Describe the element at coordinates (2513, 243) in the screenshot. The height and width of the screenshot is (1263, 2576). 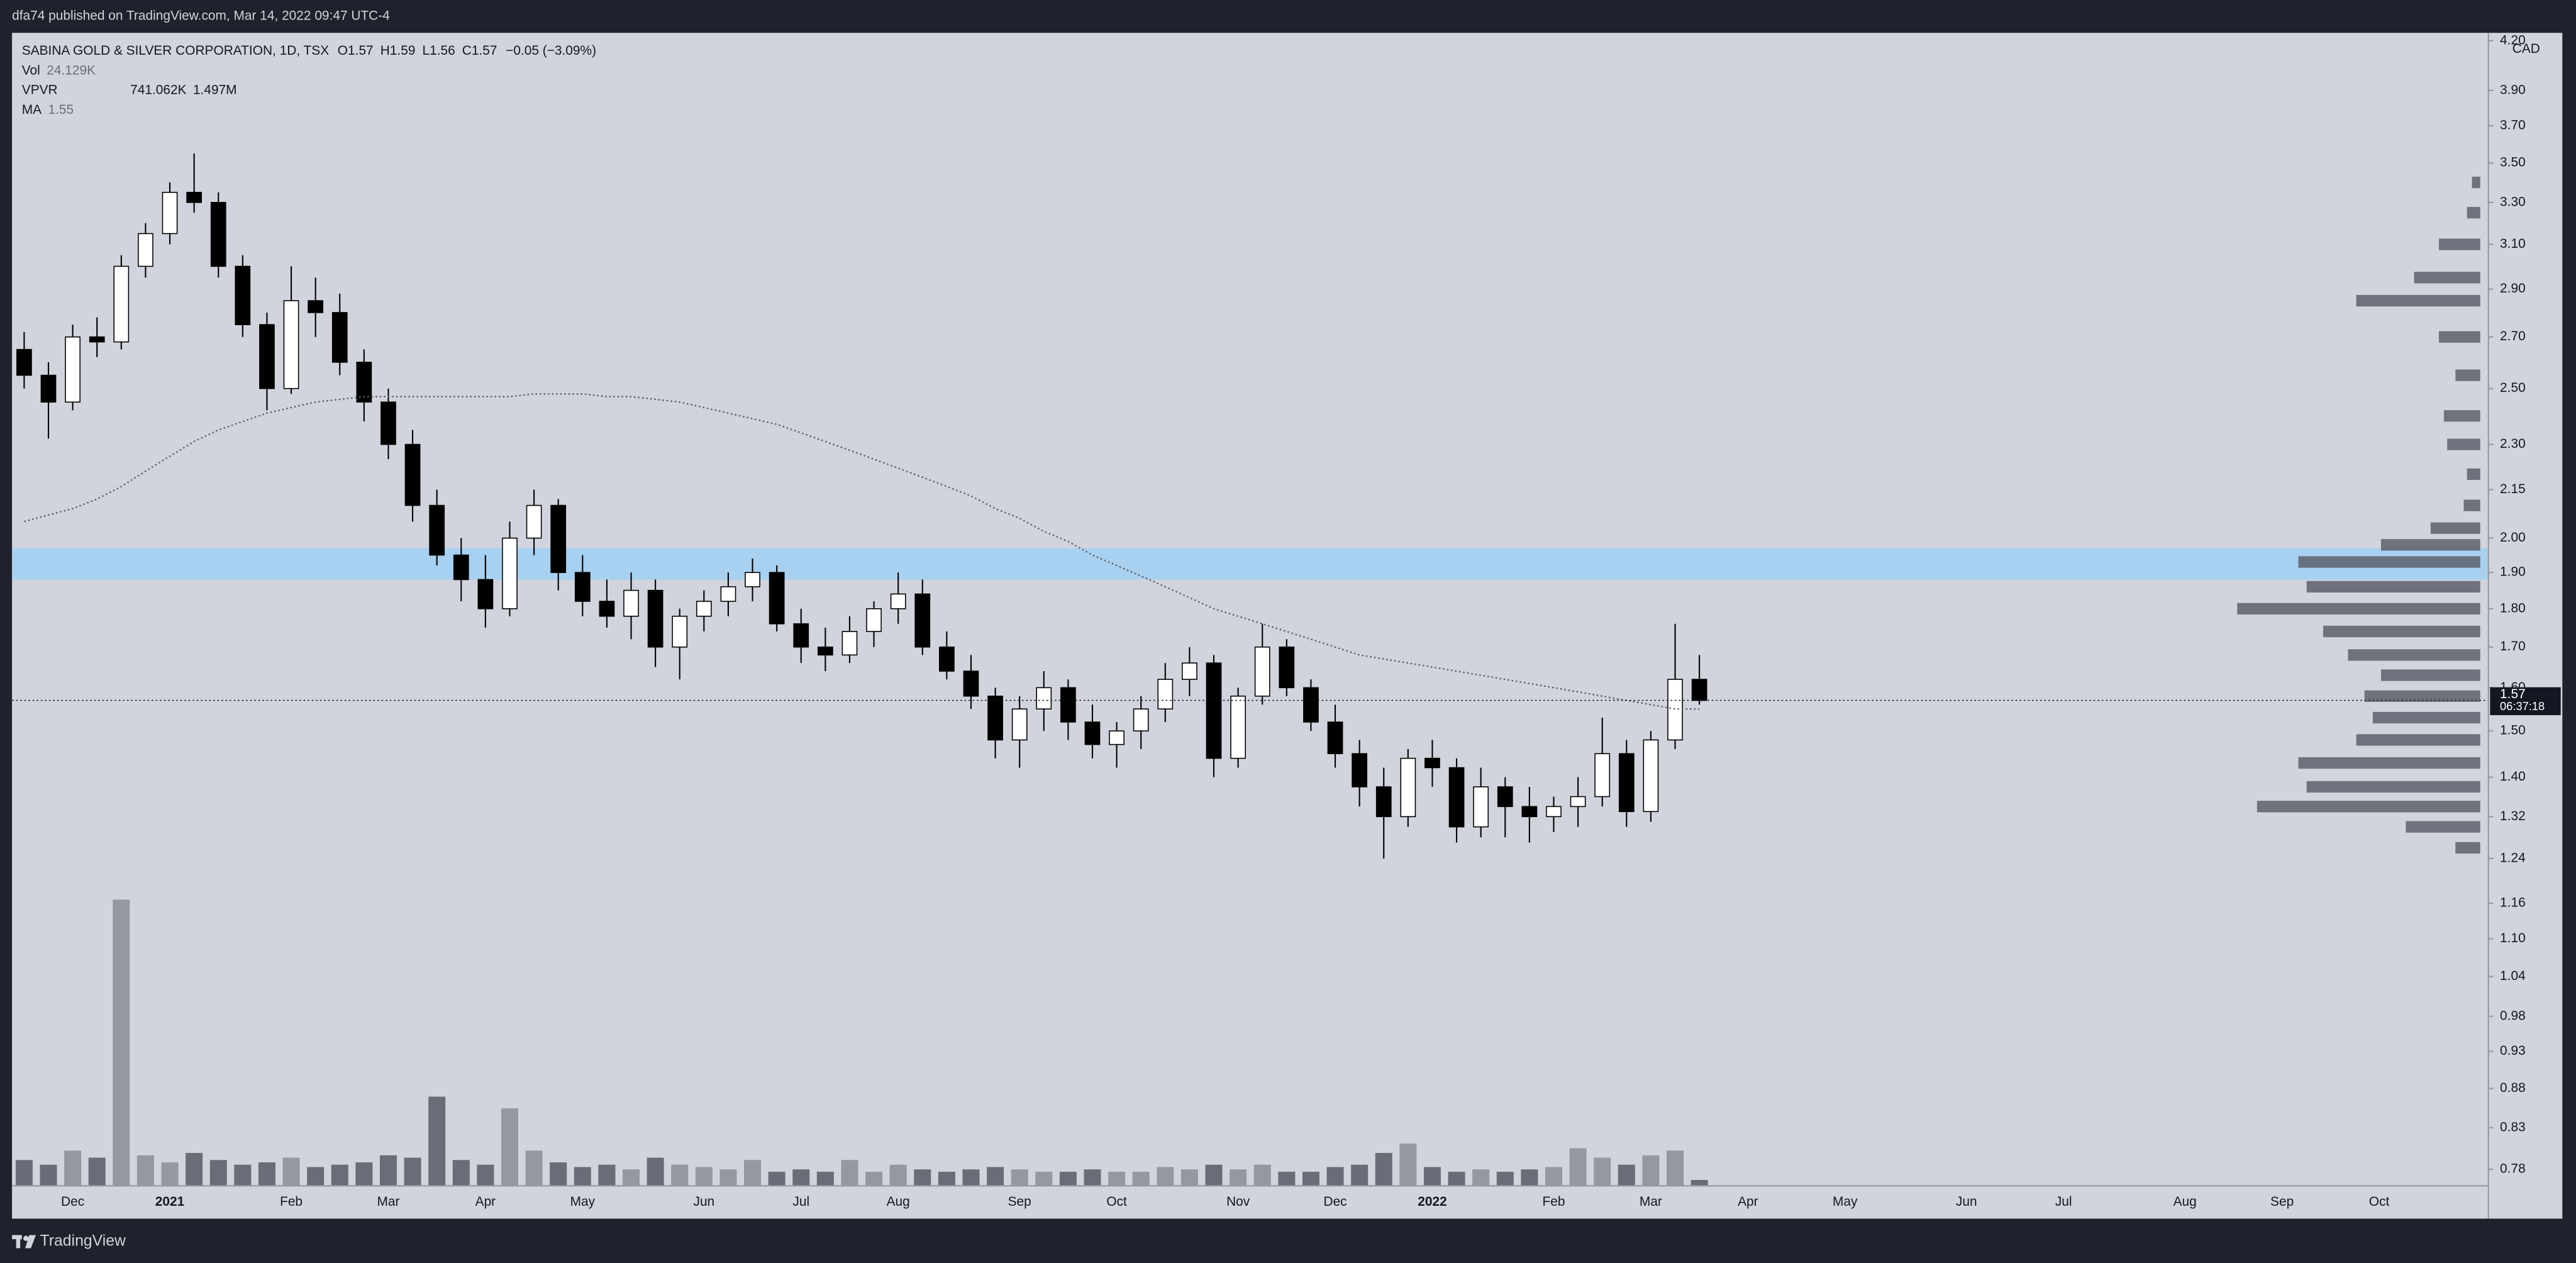
I see `y-tick-label: 3.10` at that location.